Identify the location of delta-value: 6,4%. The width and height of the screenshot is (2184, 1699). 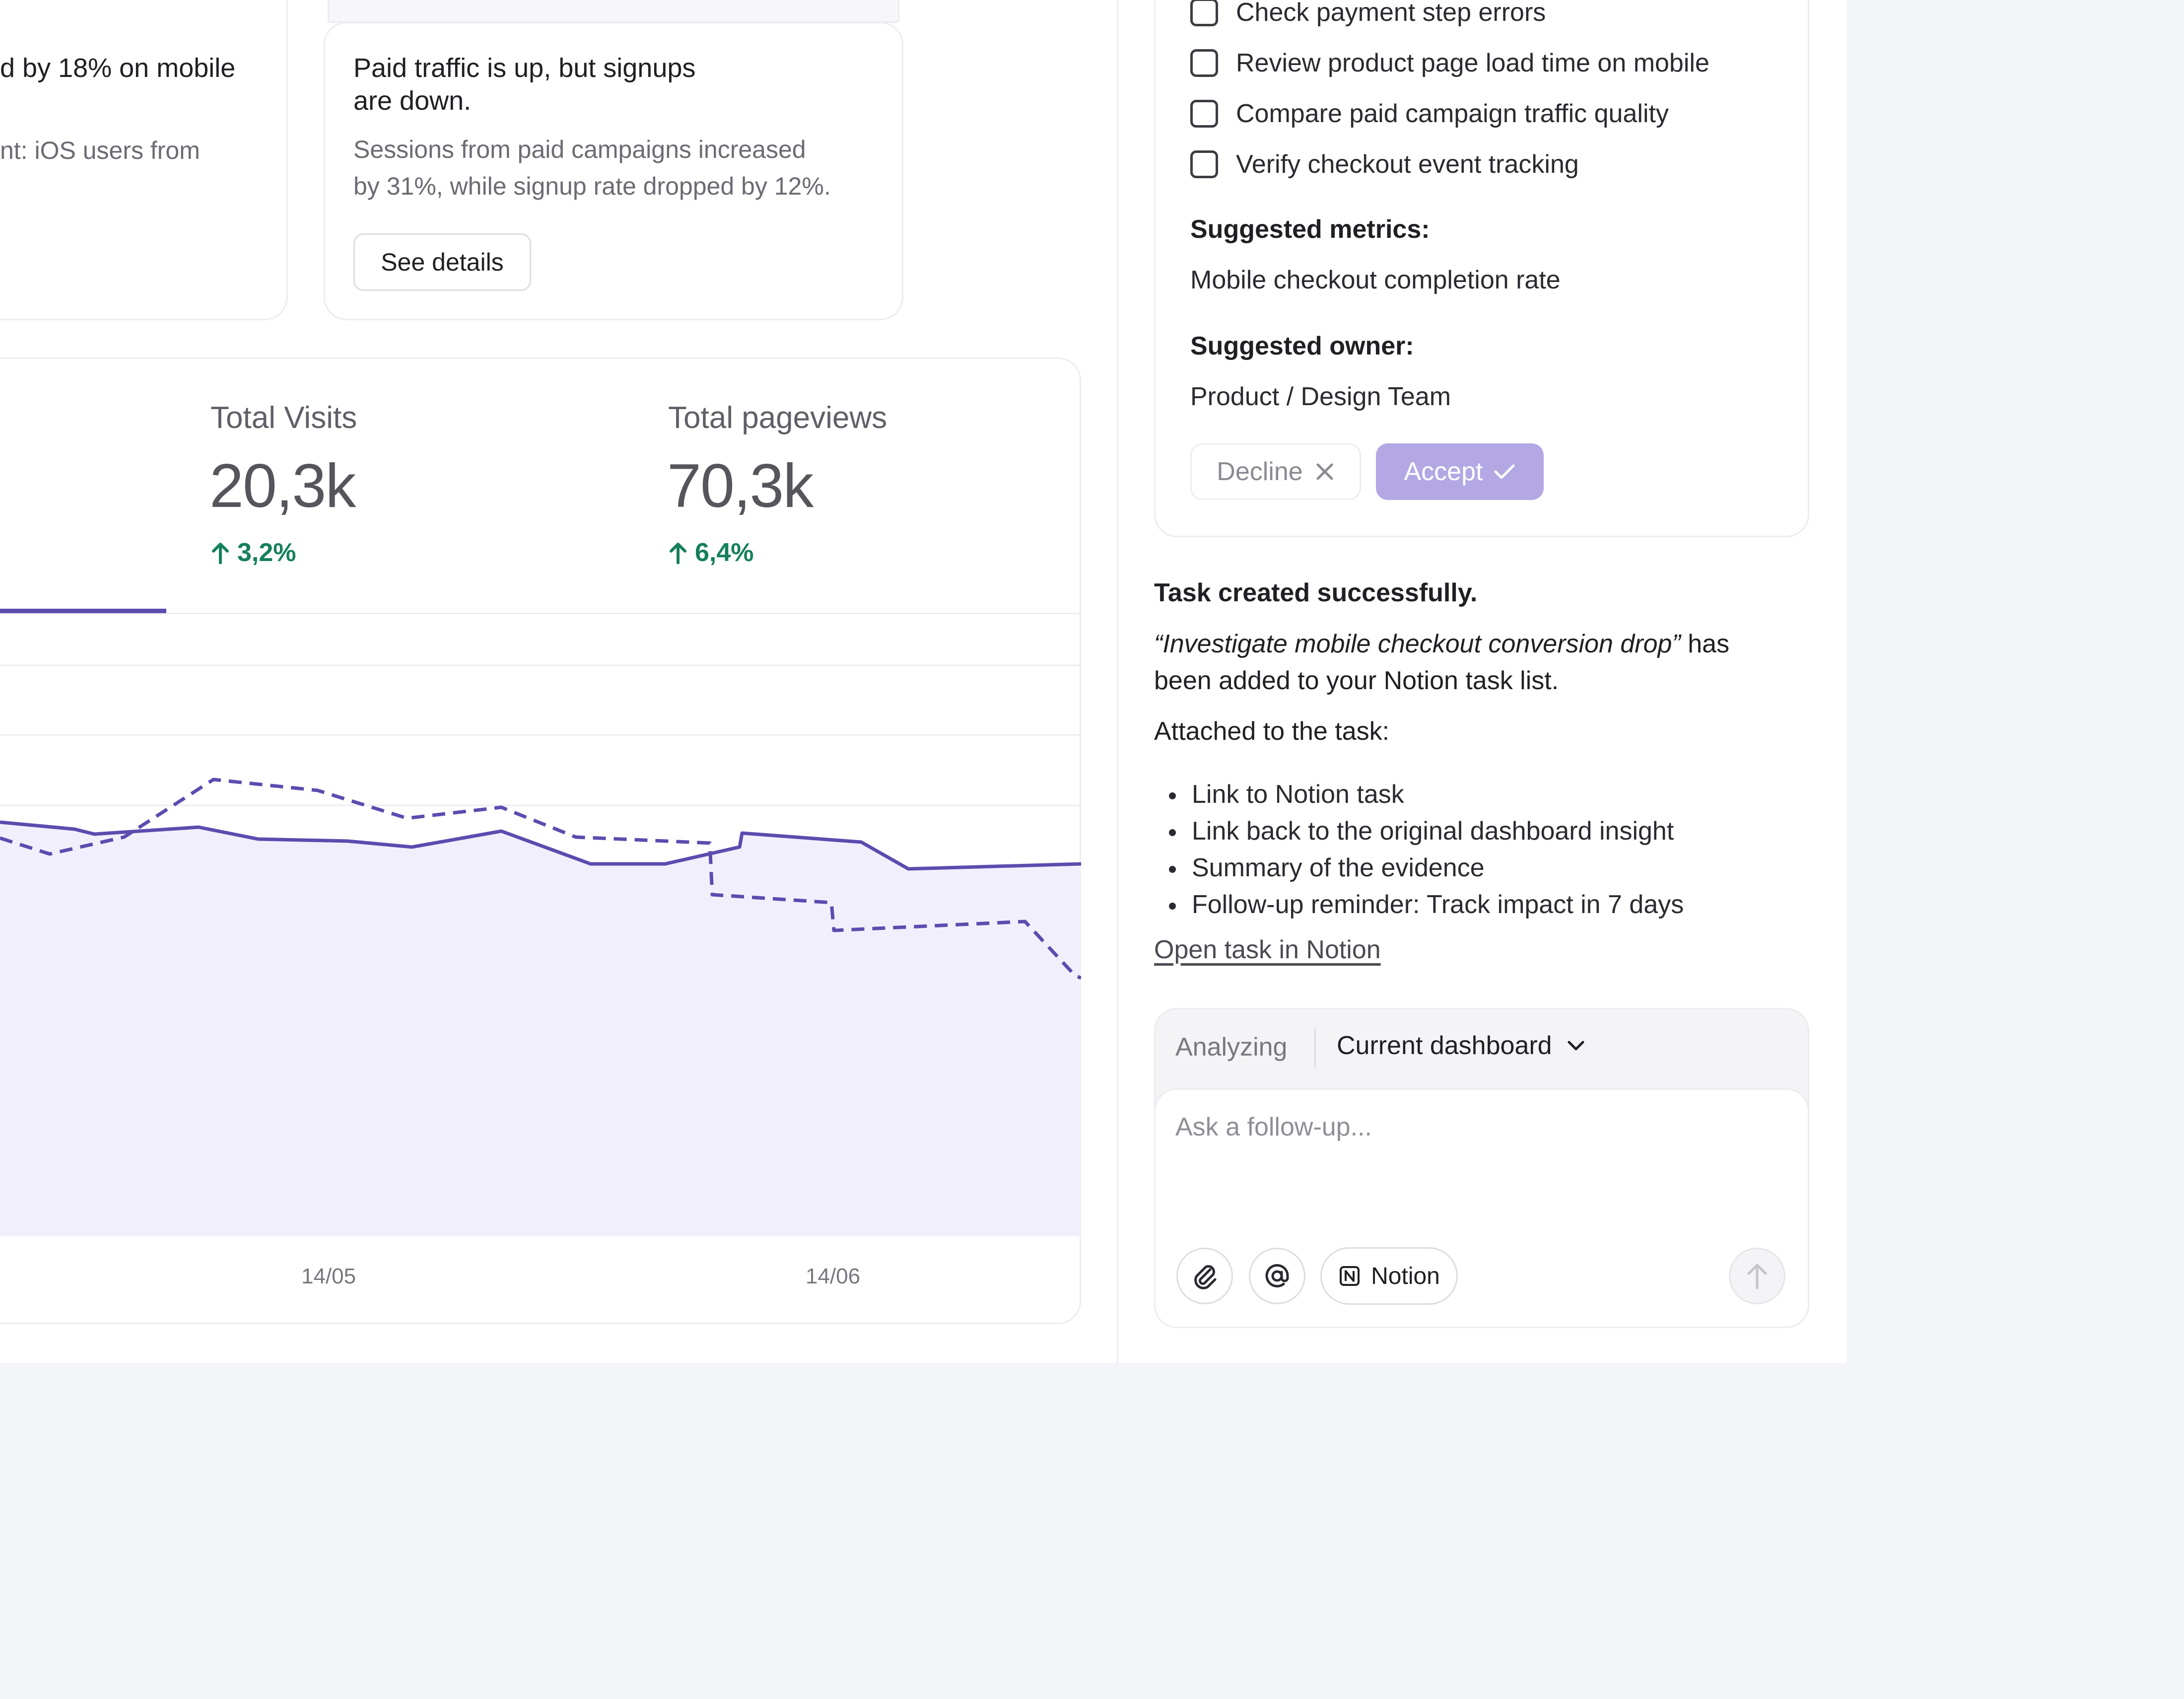
(724, 552).